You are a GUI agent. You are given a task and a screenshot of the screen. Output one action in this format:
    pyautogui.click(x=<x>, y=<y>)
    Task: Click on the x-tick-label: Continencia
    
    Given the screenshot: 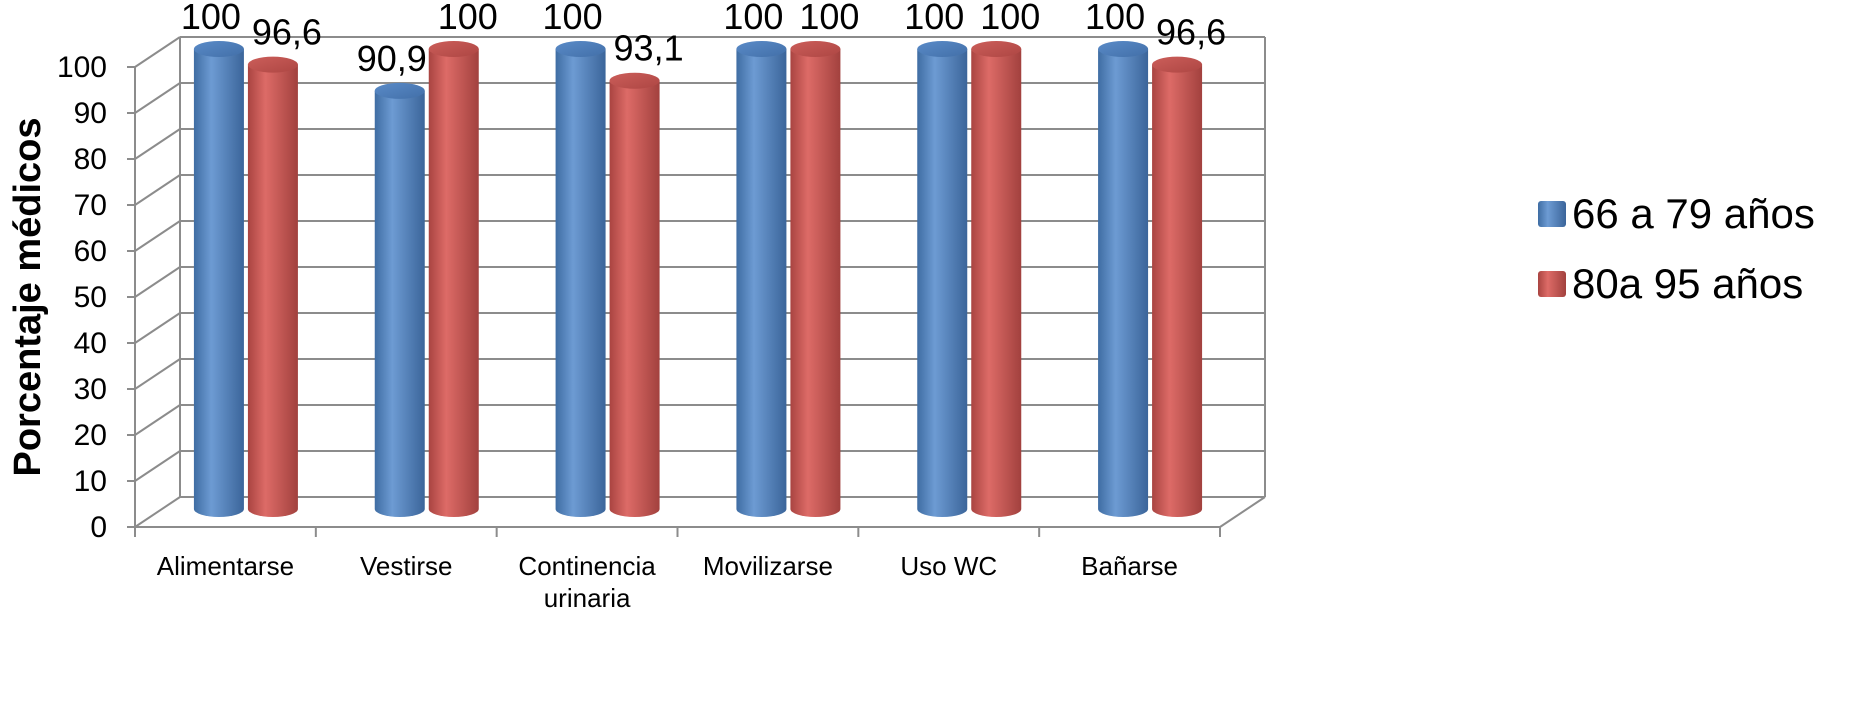 What is the action you would take?
    pyautogui.click(x=587, y=566)
    